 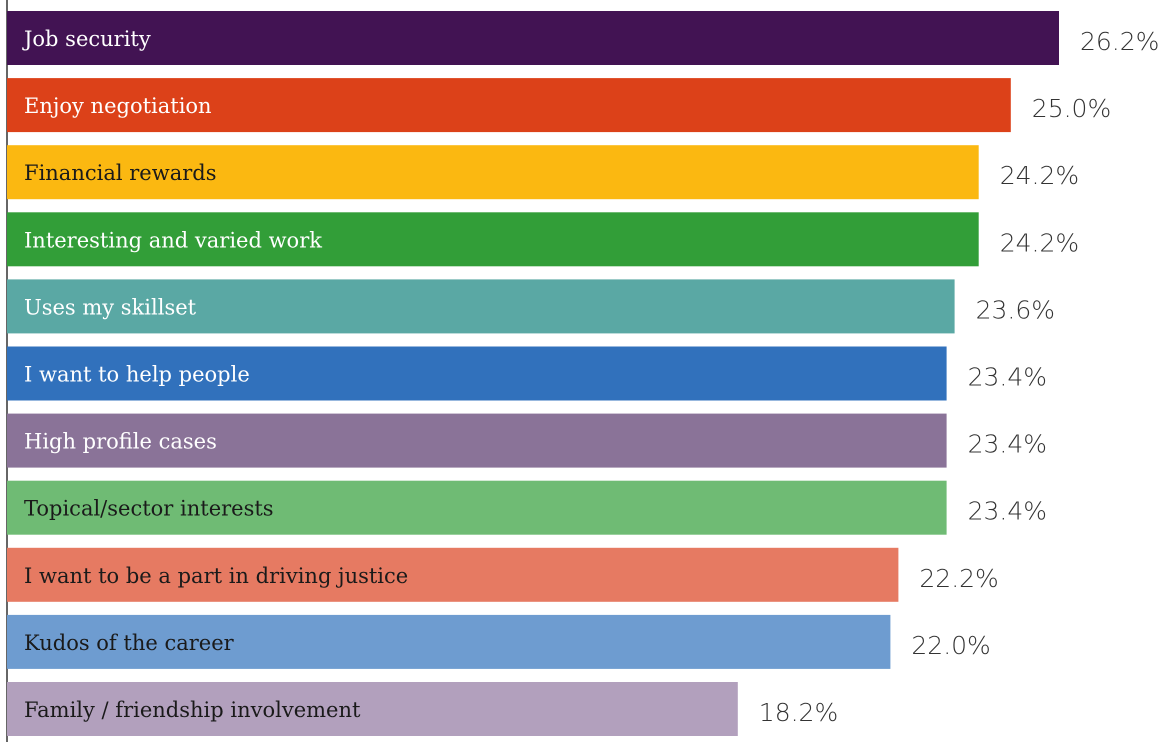 What do you see at coordinates (1007, 377) in the screenshot?
I see `value-label-6: 23.4%` at bounding box center [1007, 377].